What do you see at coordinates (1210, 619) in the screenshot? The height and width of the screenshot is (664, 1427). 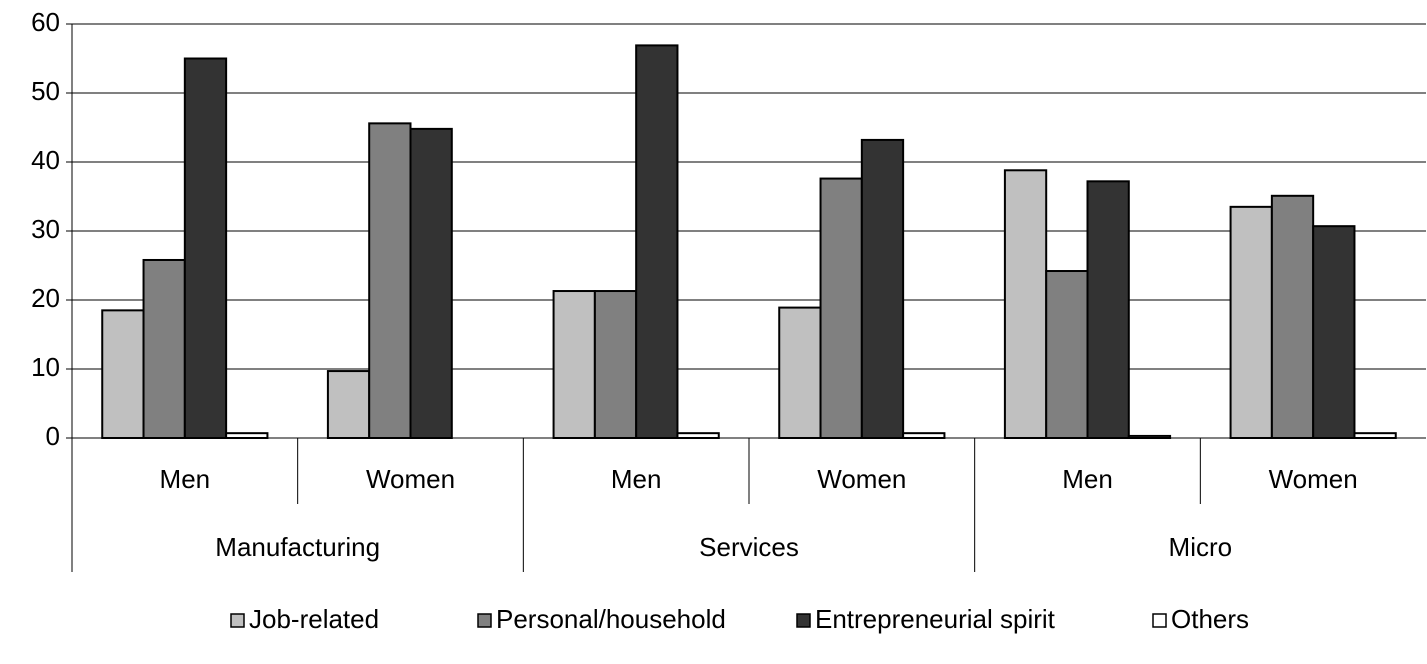 I see `legend-label: Others` at bounding box center [1210, 619].